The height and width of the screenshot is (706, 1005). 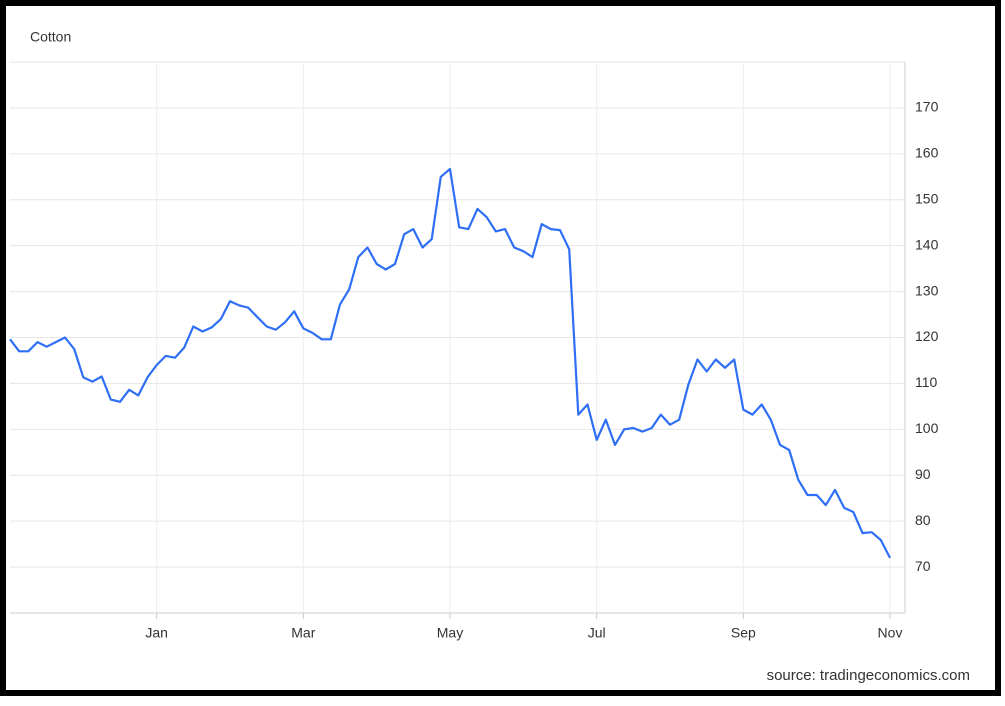 I want to click on x-tick-label: Jul, so click(x=597, y=633).